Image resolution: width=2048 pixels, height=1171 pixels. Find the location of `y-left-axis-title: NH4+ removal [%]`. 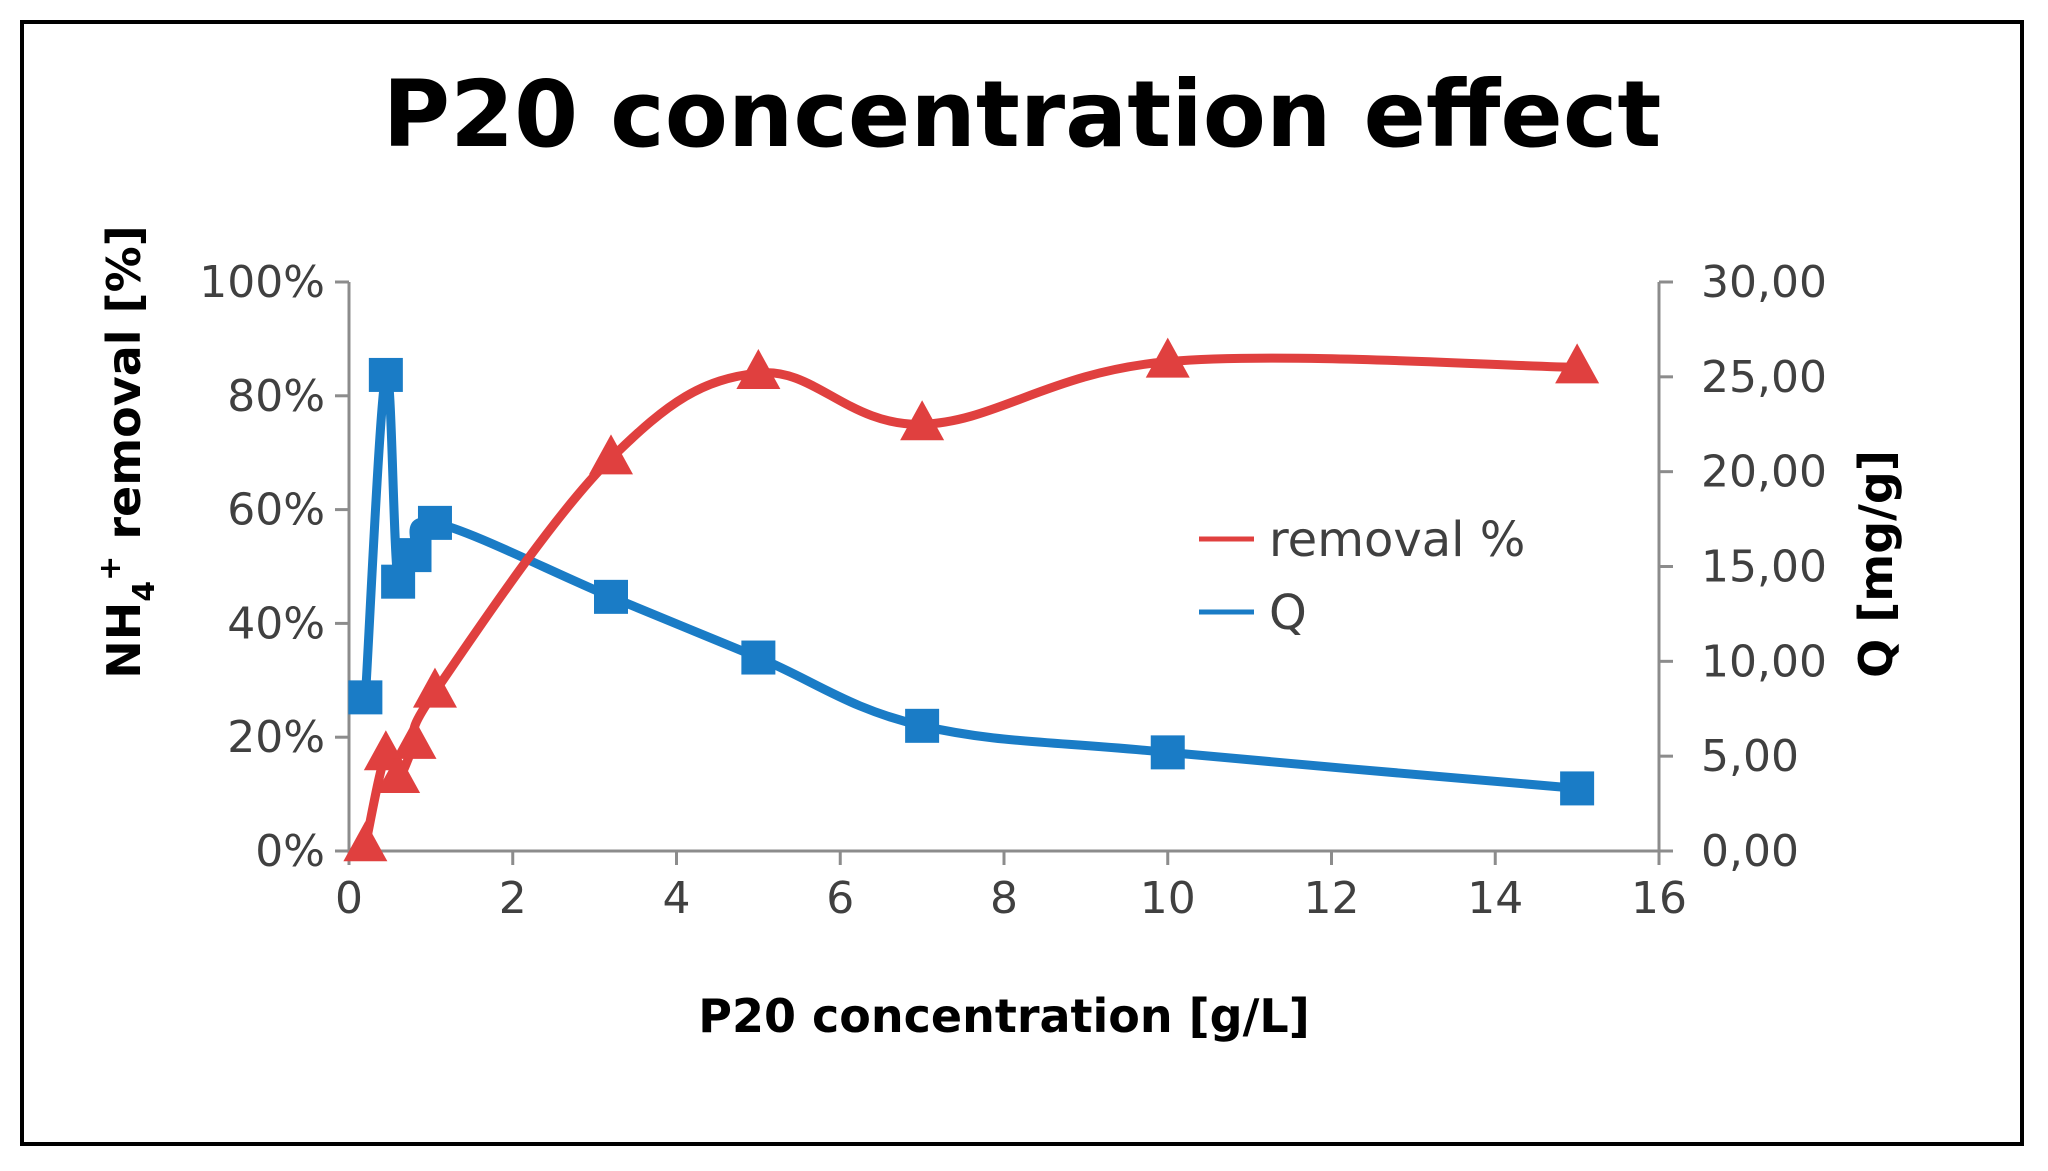

y-left-axis-title: NH4+ removal [%] is located at coordinates (127, 451).